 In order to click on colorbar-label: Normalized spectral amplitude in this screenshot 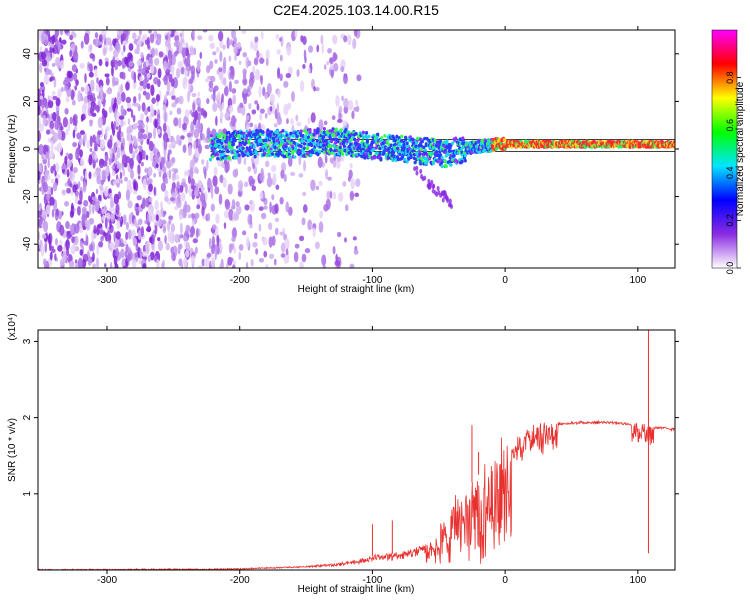, I will do `click(740, 148)`.